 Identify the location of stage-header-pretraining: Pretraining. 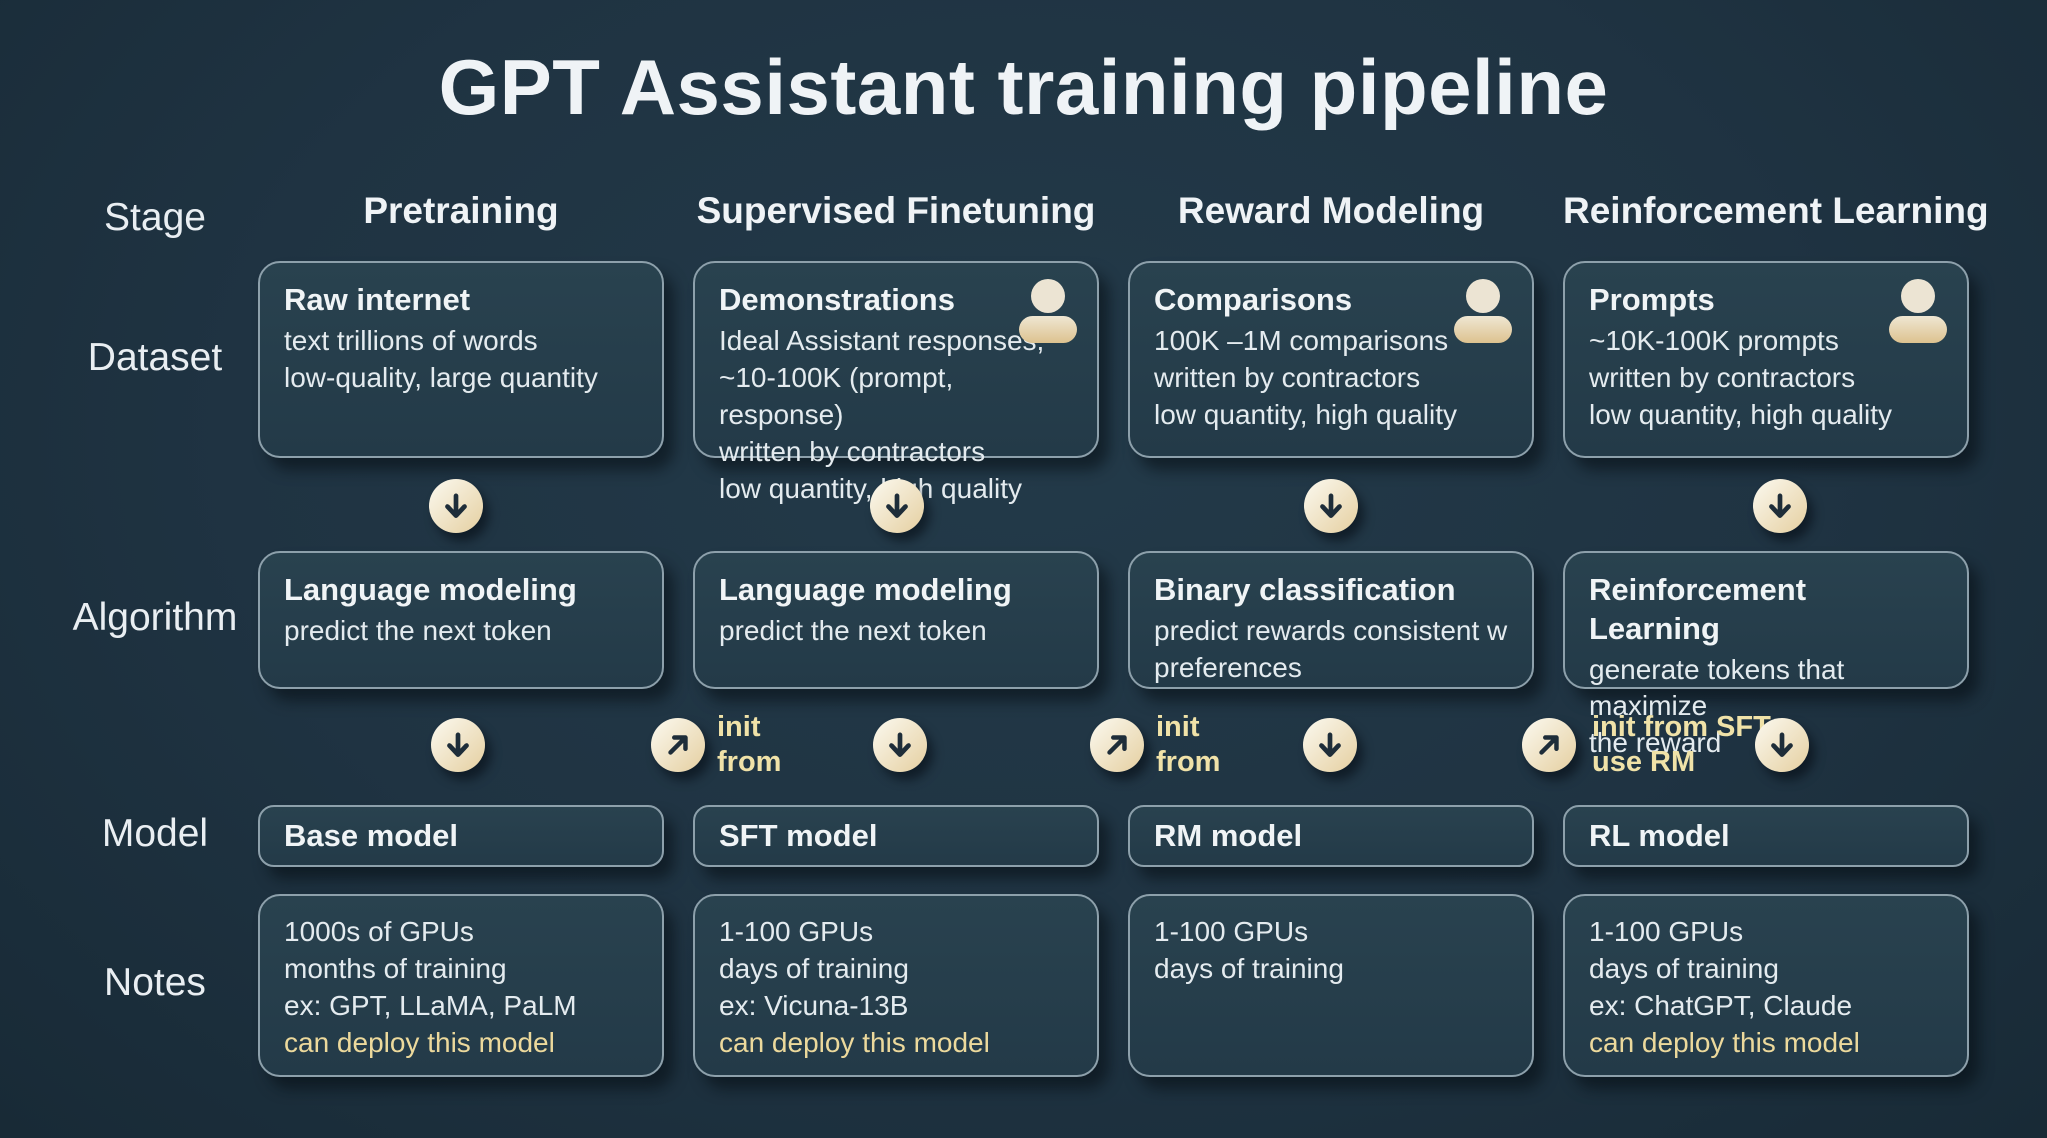
(461, 210).